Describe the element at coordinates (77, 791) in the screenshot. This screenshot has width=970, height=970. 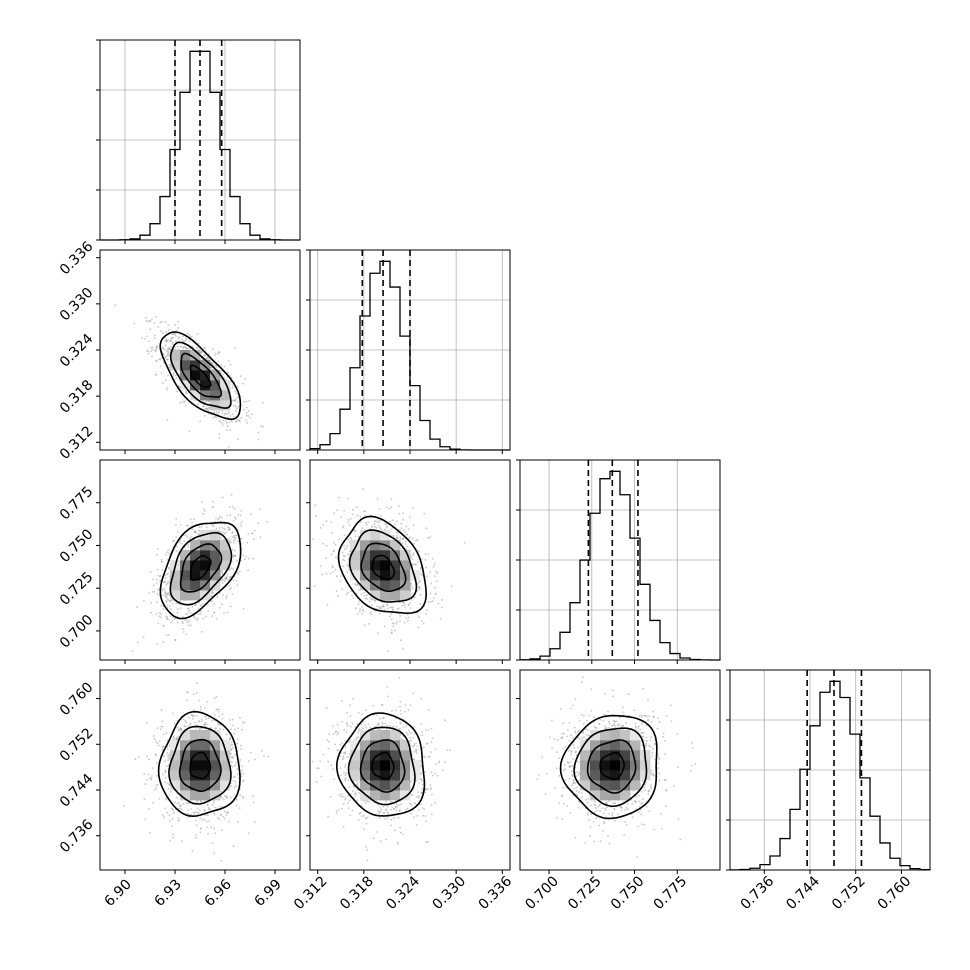
I see `y-tick-label-3-1: 0.744` at that location.